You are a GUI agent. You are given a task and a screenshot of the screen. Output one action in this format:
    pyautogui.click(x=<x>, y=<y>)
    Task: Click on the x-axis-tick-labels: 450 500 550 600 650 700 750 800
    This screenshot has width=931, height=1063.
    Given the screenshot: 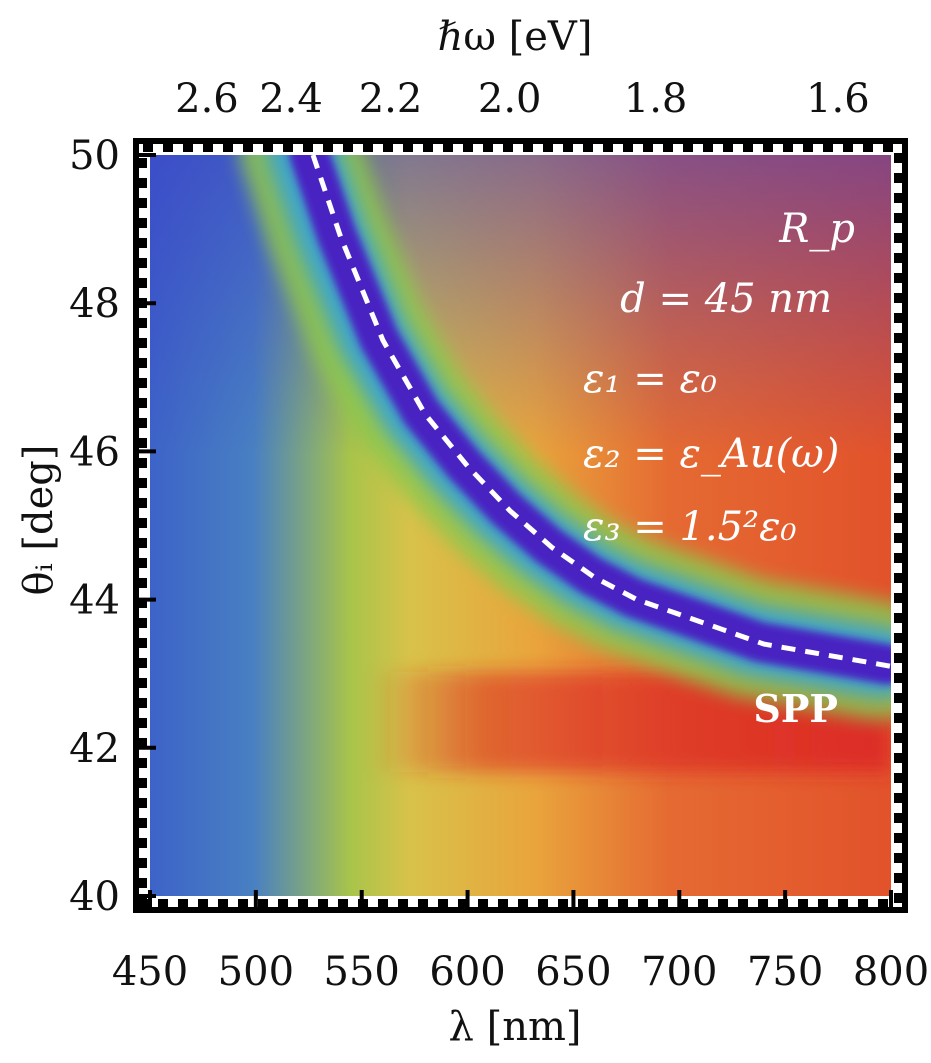 What is the action you would take?
    pyautogui.click(x=520, y=972)
    